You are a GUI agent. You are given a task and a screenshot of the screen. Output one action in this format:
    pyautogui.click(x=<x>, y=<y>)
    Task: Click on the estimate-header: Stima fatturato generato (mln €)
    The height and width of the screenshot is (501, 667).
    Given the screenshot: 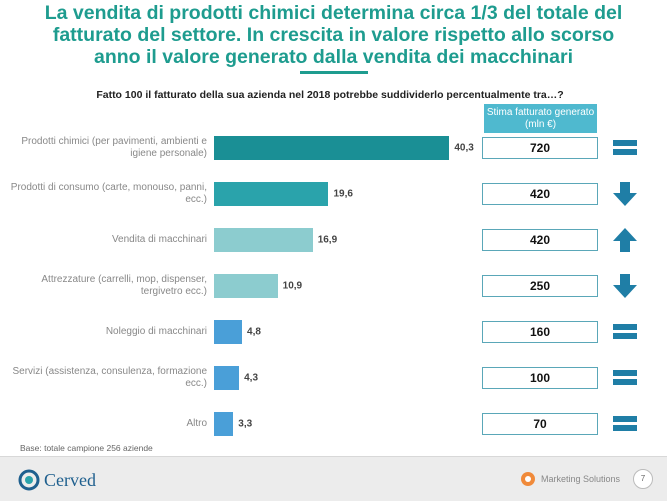 What is the action you would take?
    pyautogui.click(x=540, y=118)
    